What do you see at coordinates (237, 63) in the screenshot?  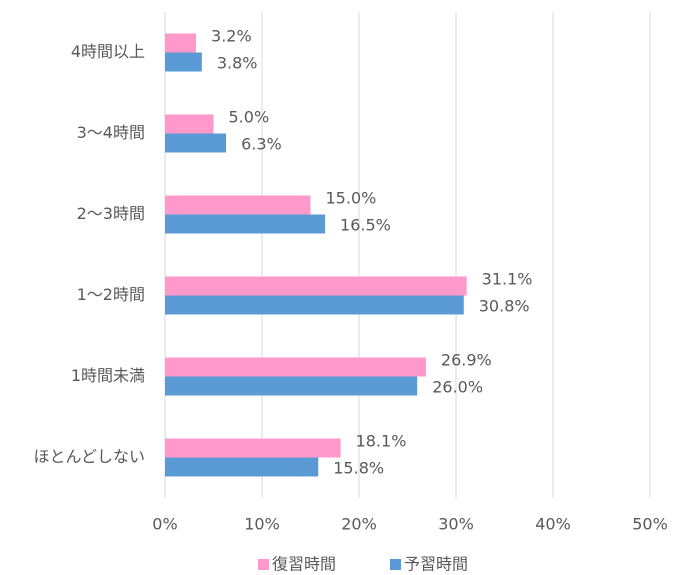 I see `data-label: 3.8%` at bounding box center [237, 63].